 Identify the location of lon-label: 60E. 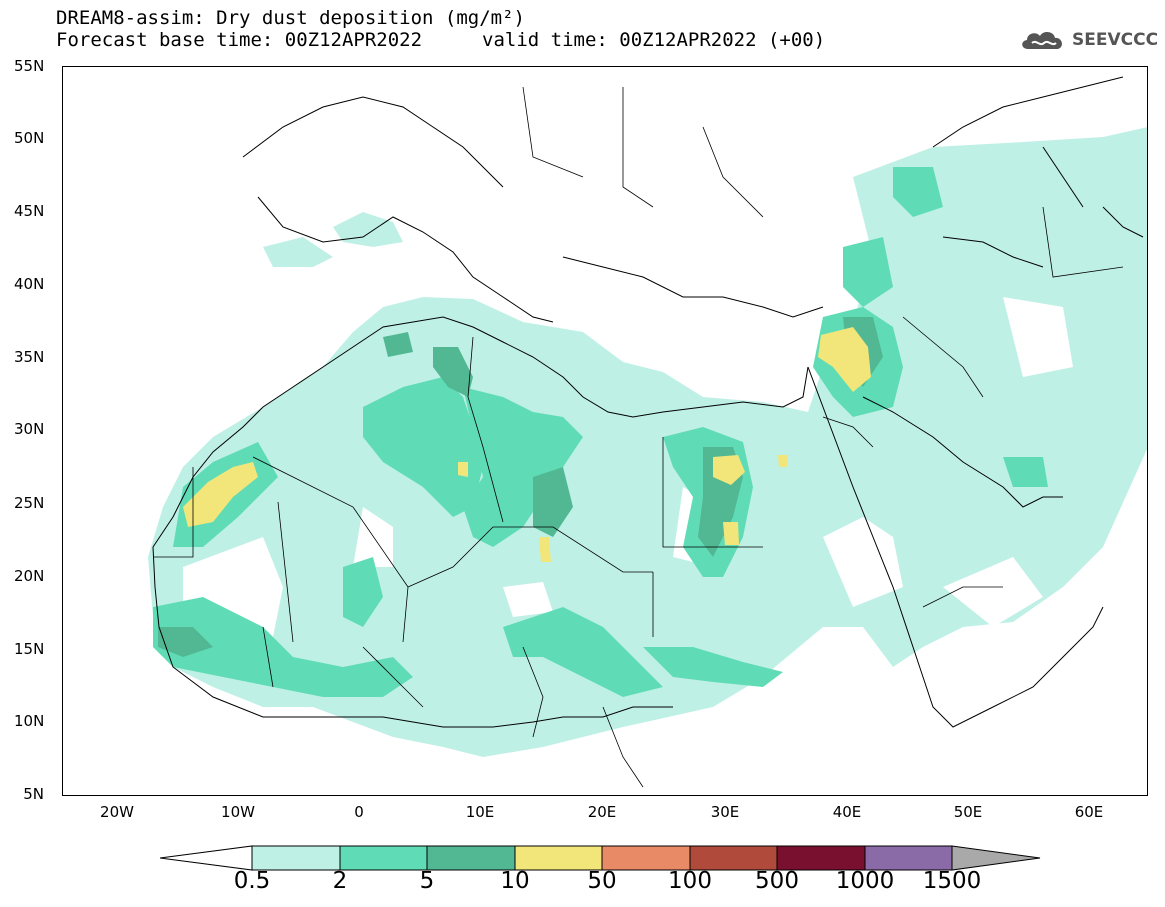
(1089, 812).